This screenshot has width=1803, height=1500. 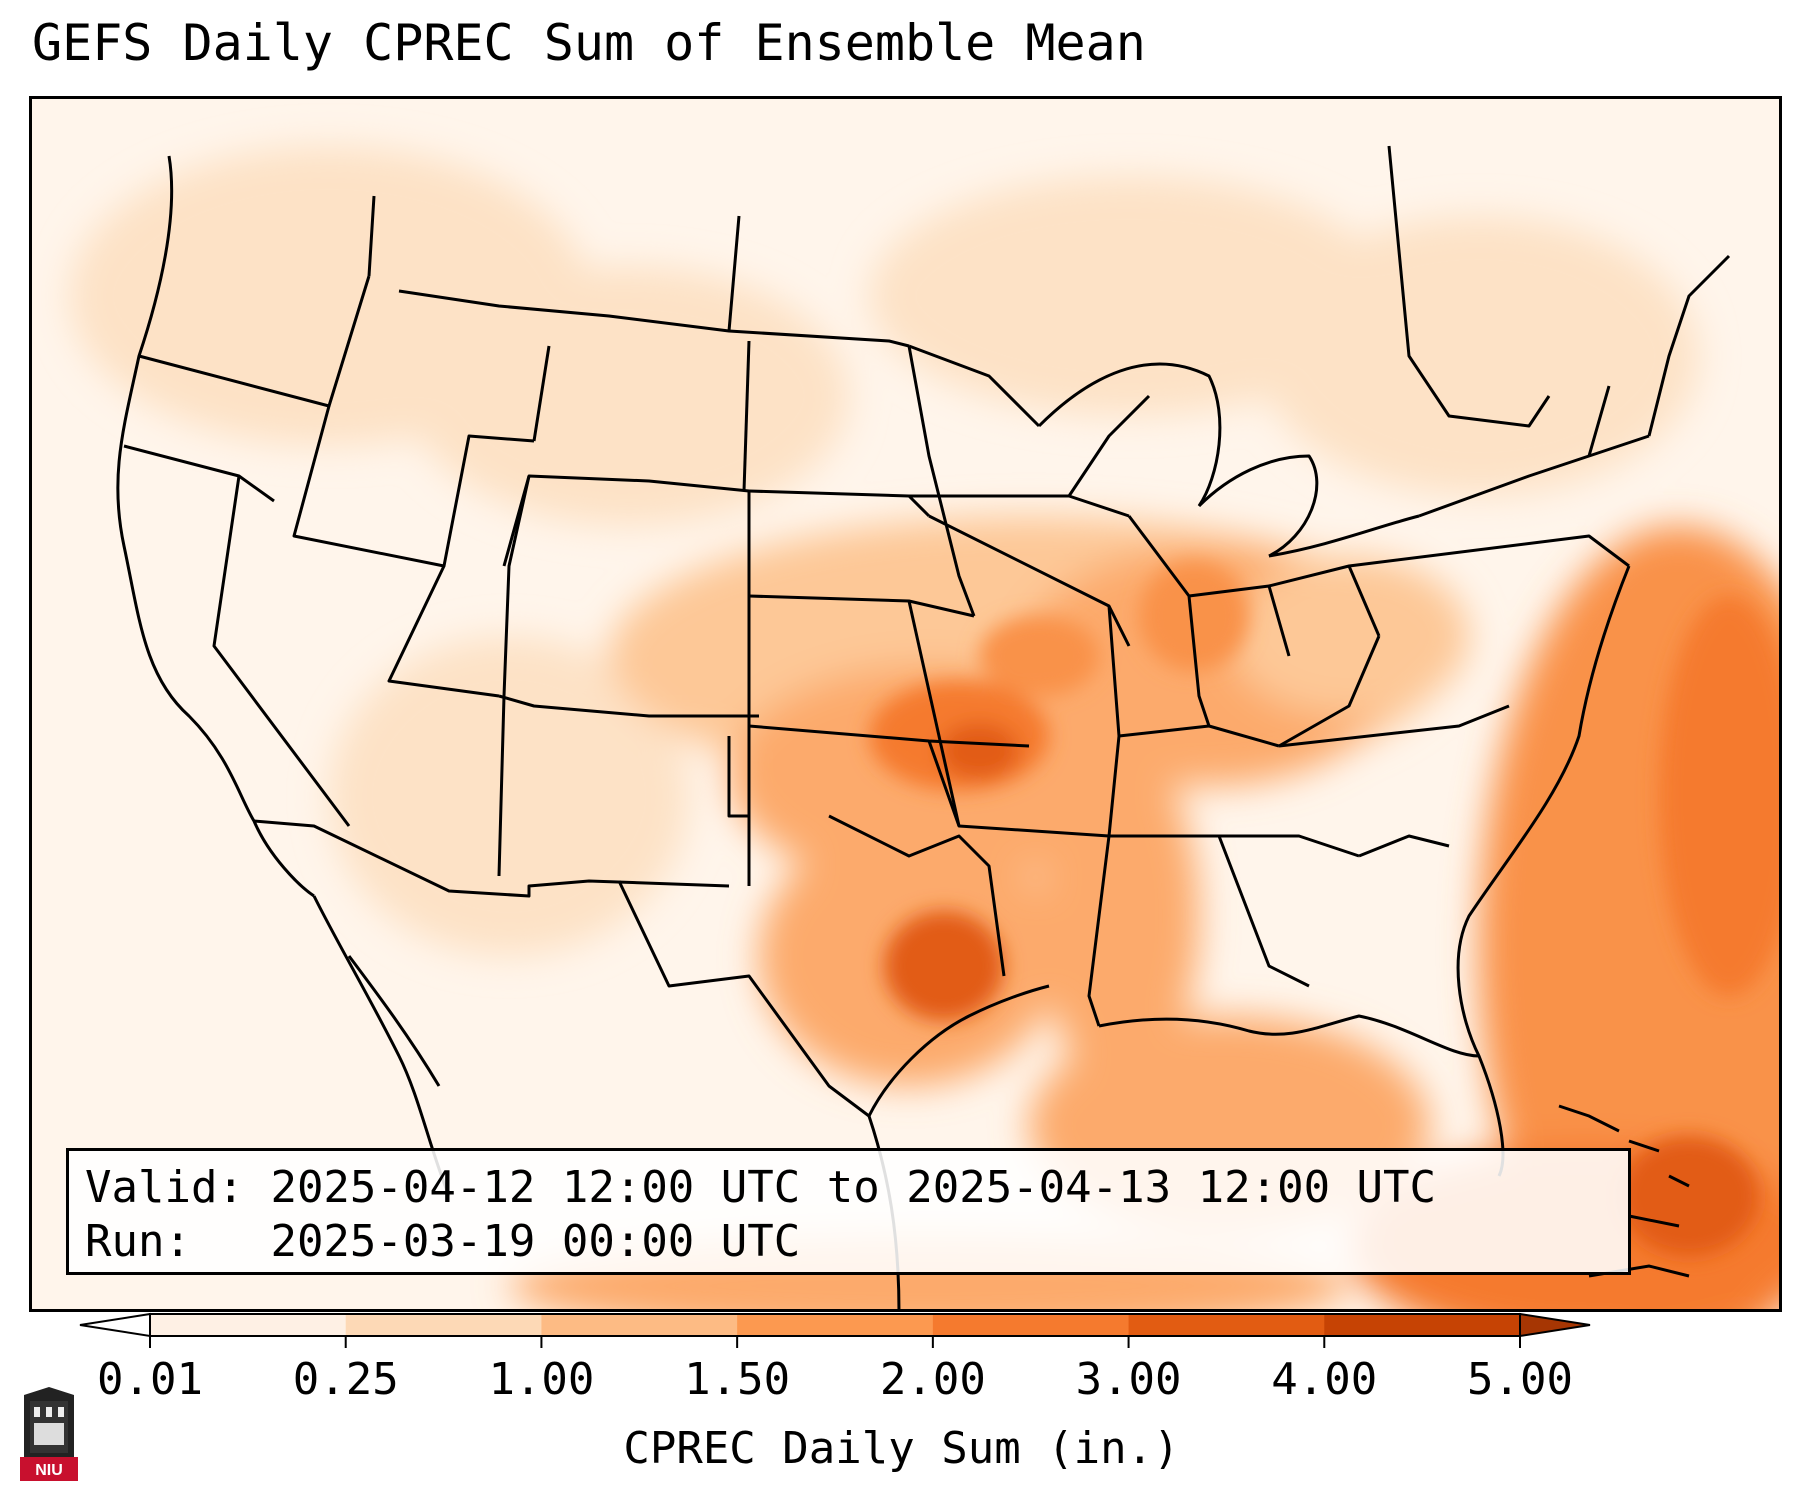 I want to click on niu-logo-icon: NIU, so click(x=49, y=1434).